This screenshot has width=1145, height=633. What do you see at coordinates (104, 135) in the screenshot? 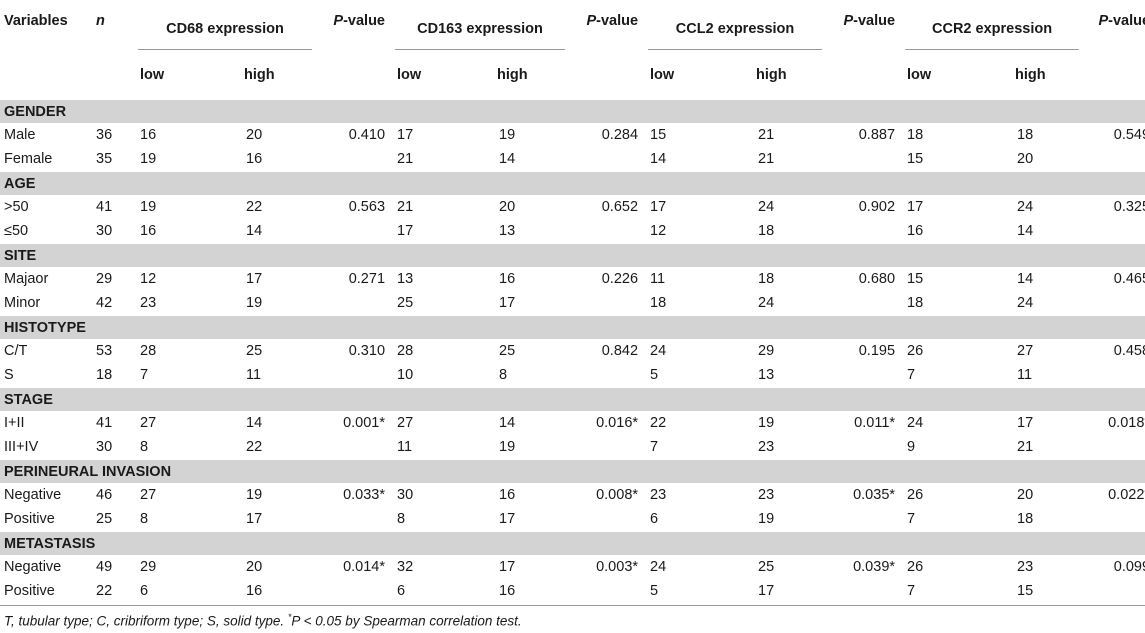
I see `n-value: 36` at bounding box center [104, 135].